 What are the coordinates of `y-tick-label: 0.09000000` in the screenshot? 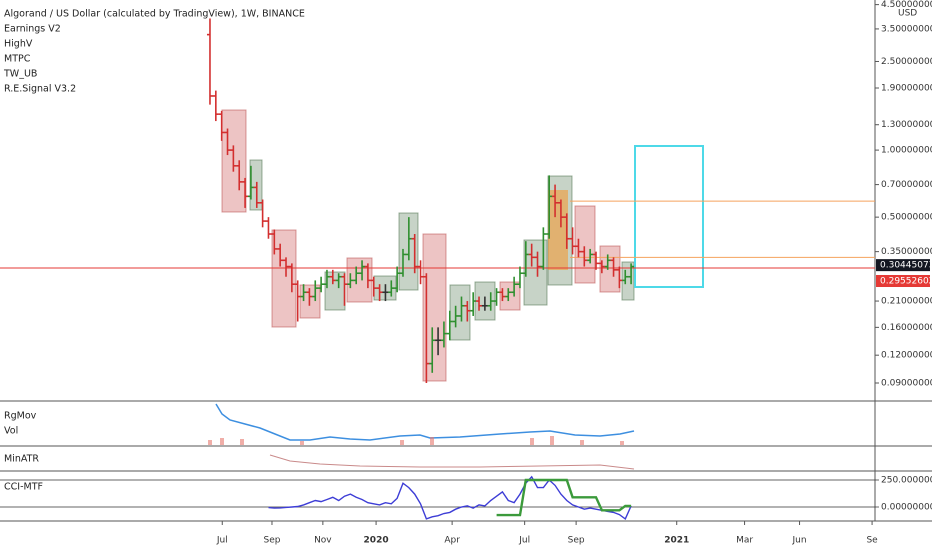 It's located at (906, 384).